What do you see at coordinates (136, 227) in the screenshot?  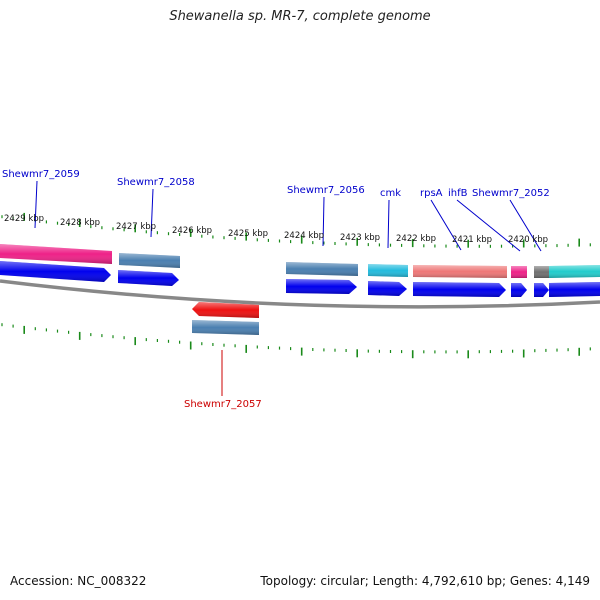 I see `kbp-label: 2427 kbp` at bounding box center [136, 227].